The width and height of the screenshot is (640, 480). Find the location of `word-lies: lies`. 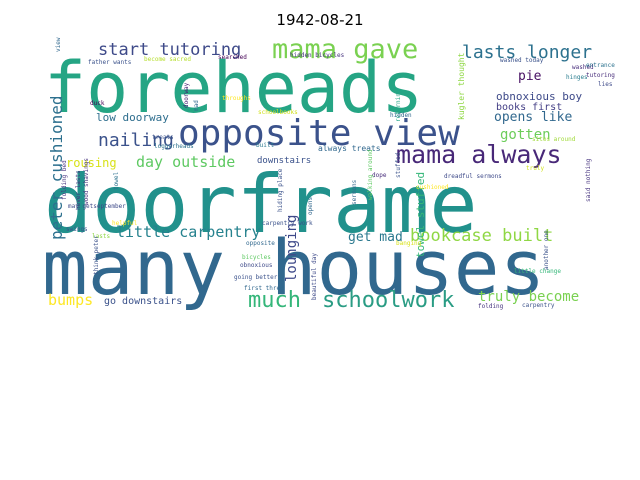

word-lies: lies is located at coordinates (605, 84).